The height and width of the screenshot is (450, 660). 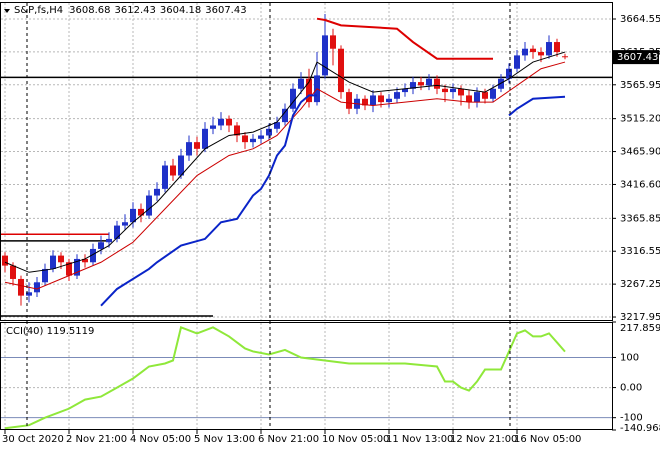 I want to click on y-tick-label: 3416.60, so click(x=640, y=184).